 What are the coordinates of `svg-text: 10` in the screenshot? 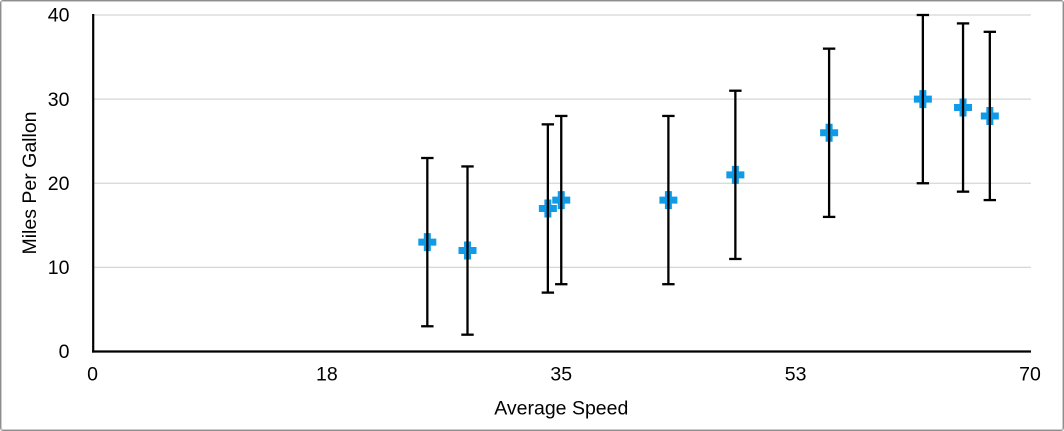 It's located at (59, 268).